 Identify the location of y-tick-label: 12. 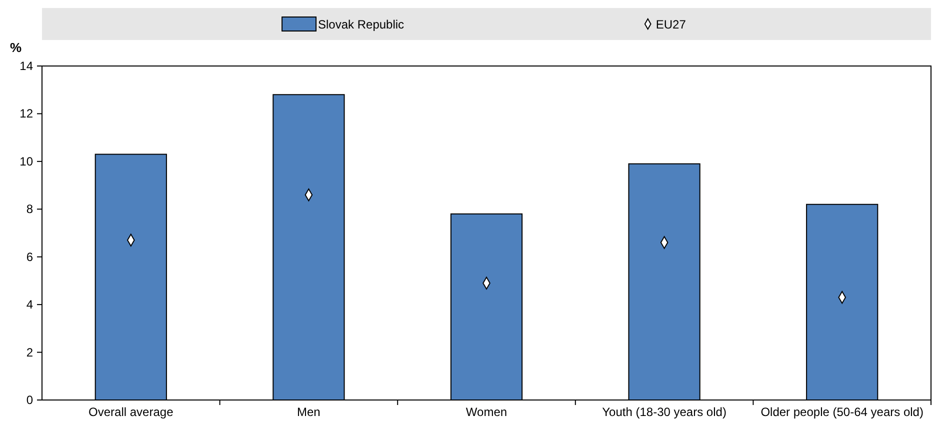
(27, 113).